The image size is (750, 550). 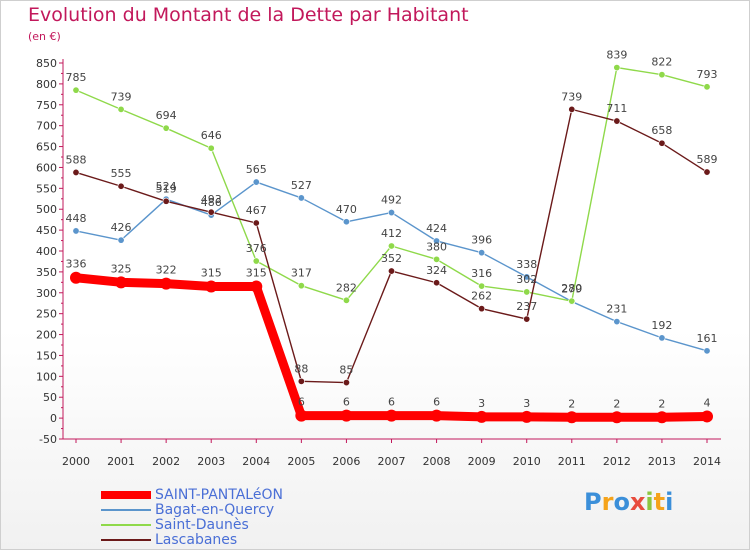 I want to click on data-label: 3, so click(x=481, y=403).